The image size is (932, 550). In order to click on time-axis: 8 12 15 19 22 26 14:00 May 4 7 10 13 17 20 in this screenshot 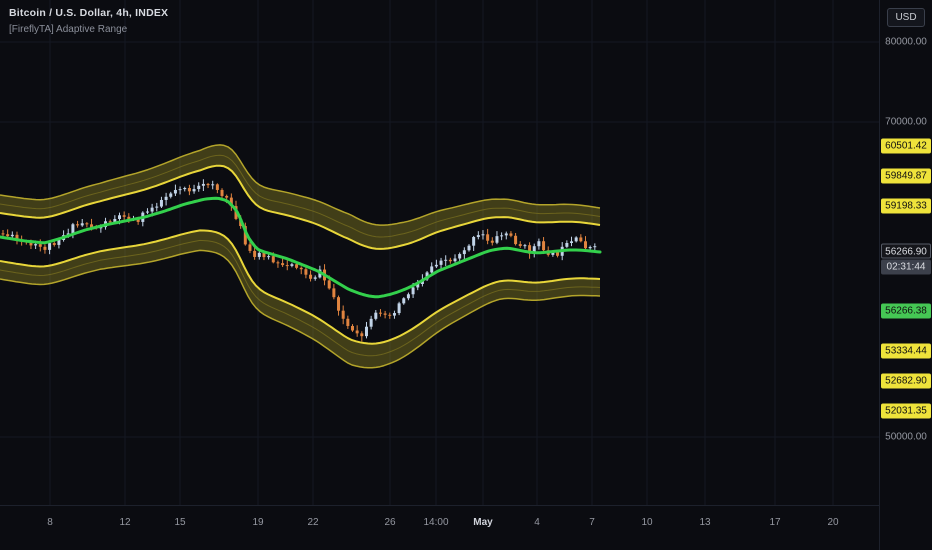, I will do `click(439, 527)`.